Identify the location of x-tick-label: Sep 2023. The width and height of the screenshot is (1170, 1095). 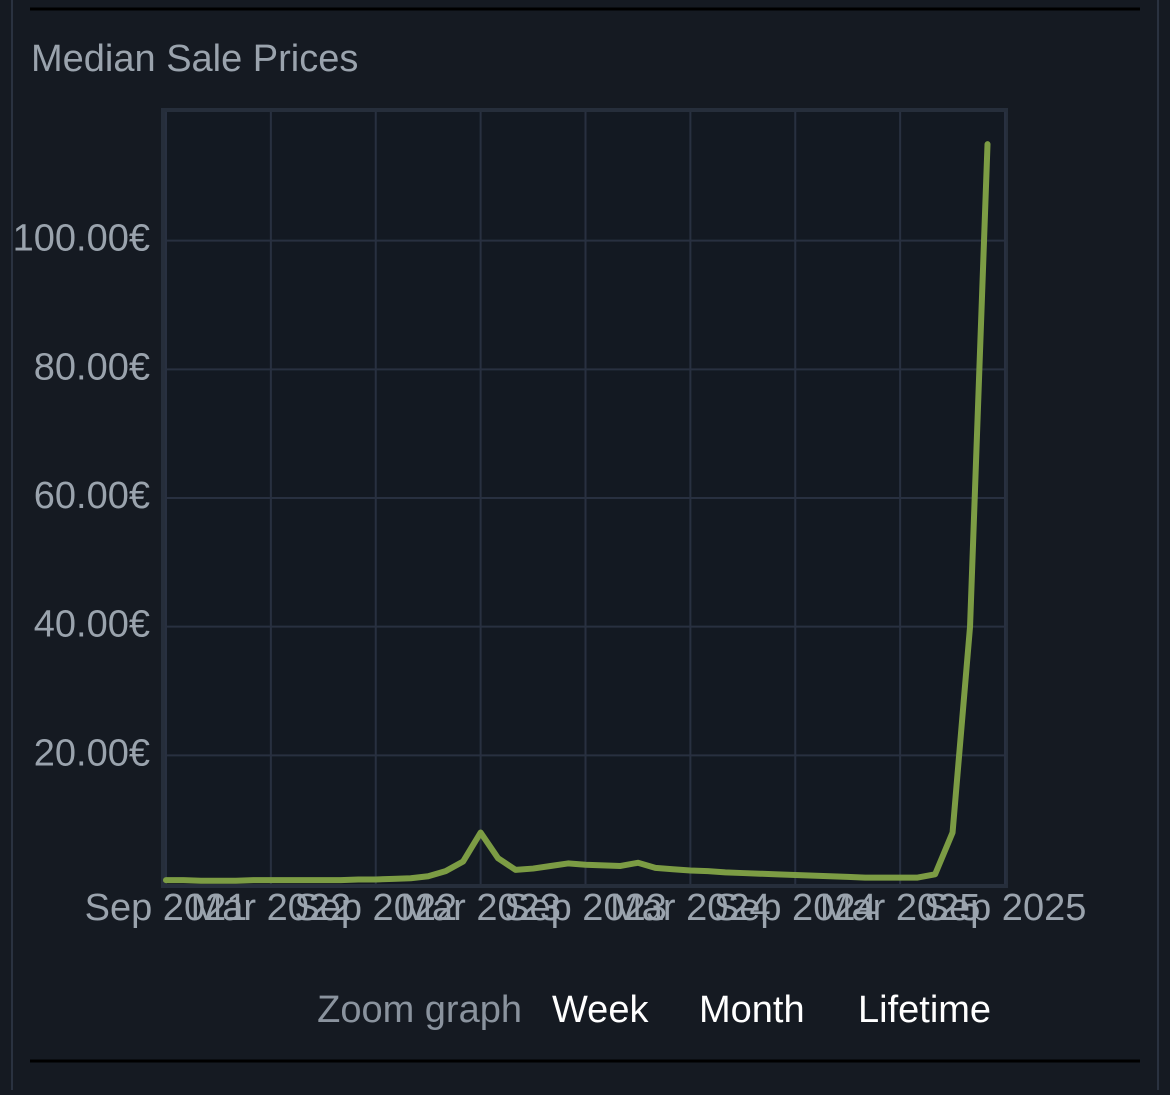
(585, 908).